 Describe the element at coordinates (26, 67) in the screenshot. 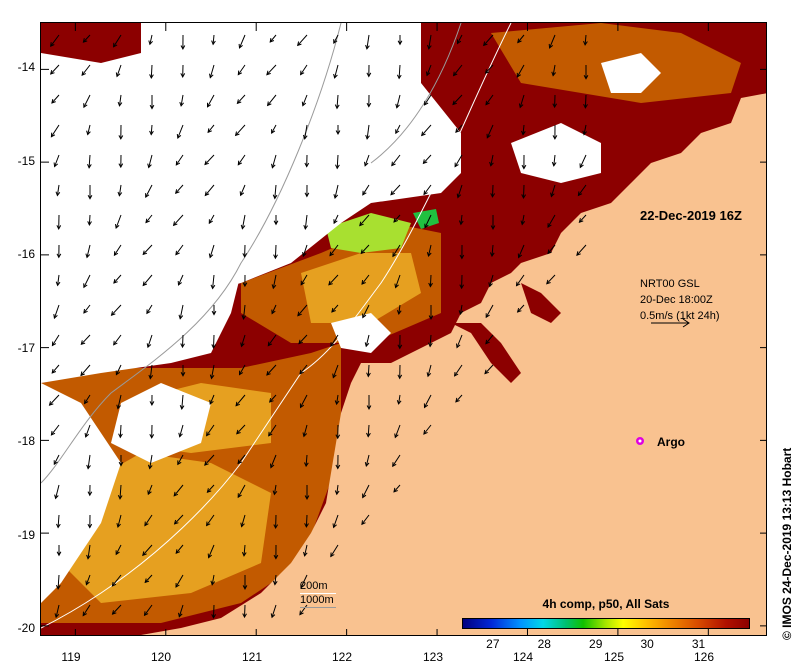

I see `y-tick-label: -14` at that location.